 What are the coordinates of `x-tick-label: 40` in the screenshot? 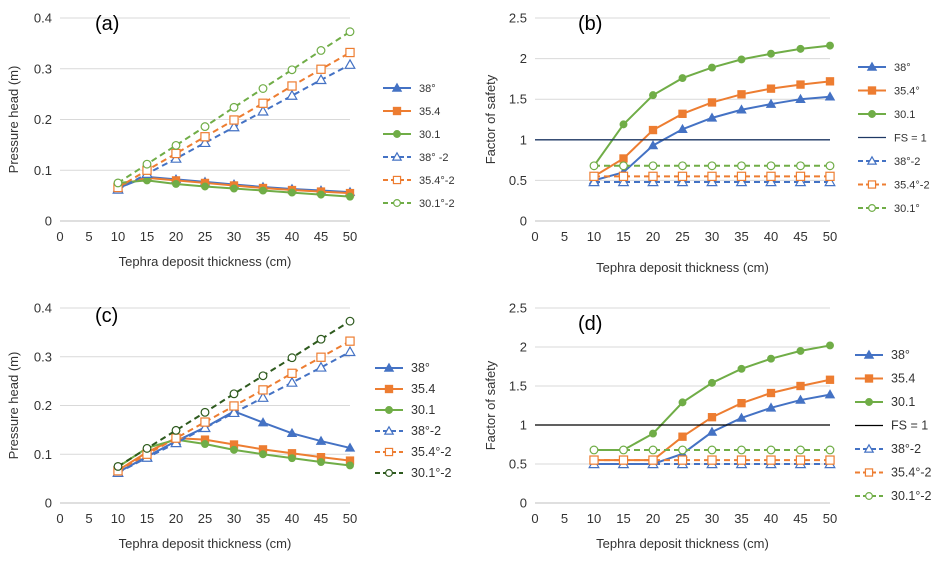 It's located at (292, 236).